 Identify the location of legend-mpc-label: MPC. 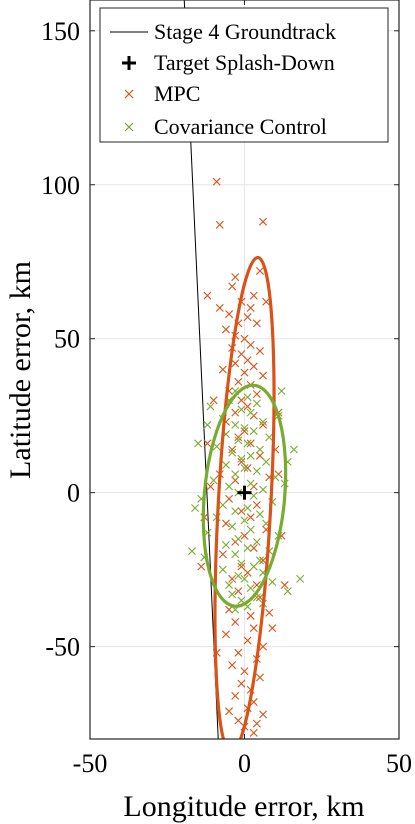
(177, 93).